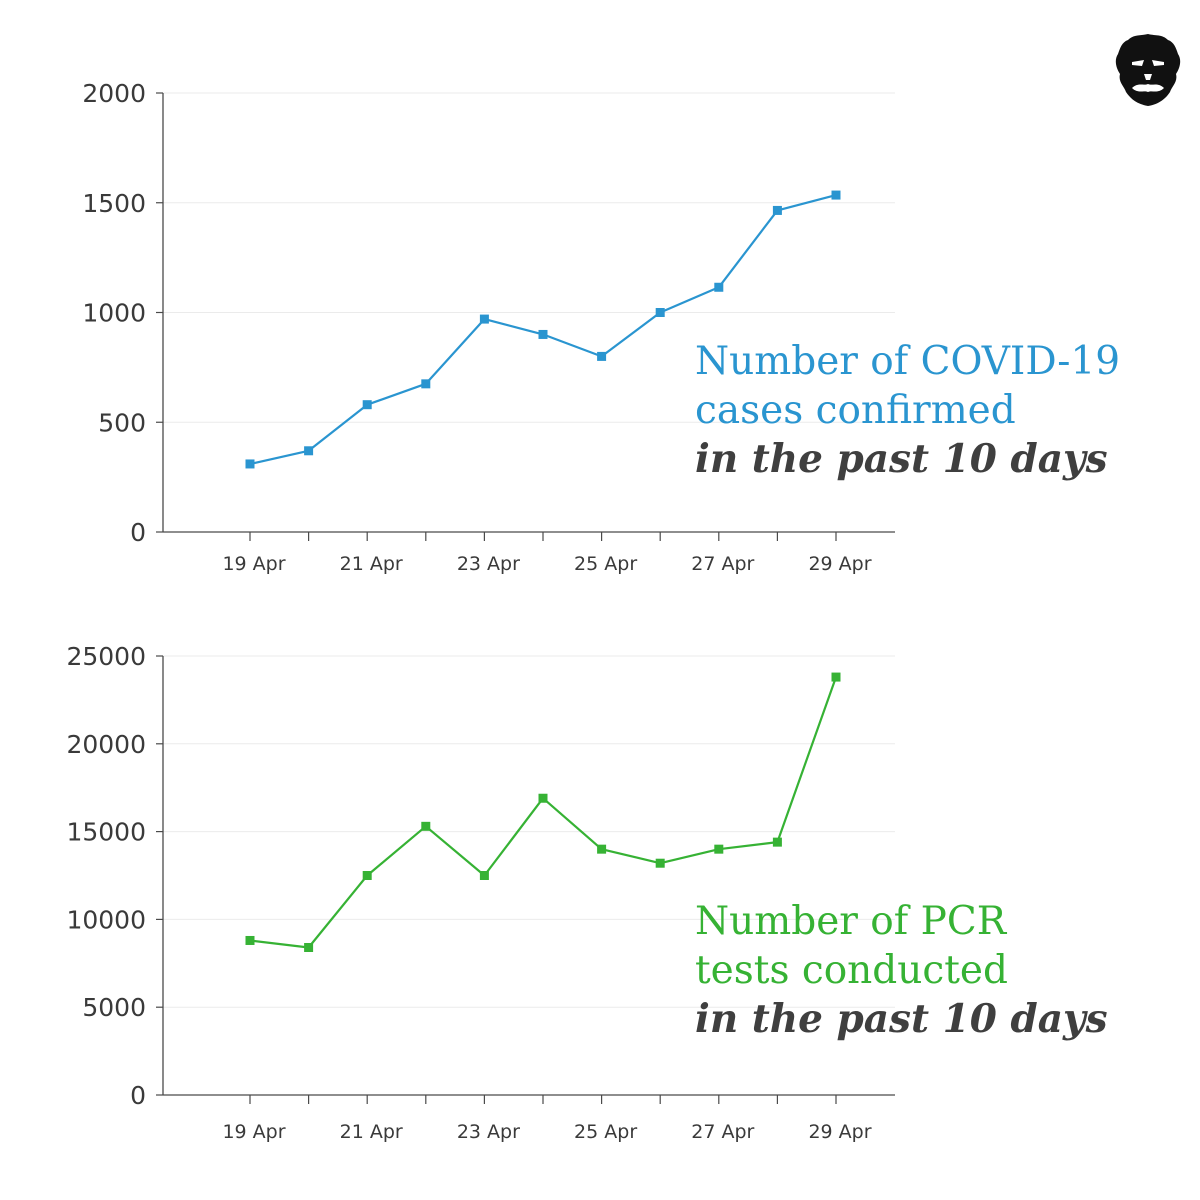 This screenshot has height=1200, width=1200. I want to click on lion-eye-left, so click(1138, 63).